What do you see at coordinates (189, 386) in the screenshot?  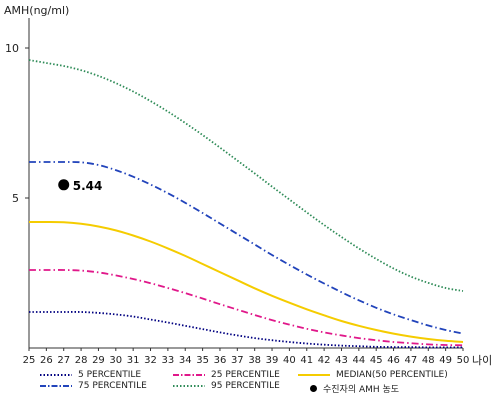 I see `legend-line-p95` at bounding box center [189, 386].